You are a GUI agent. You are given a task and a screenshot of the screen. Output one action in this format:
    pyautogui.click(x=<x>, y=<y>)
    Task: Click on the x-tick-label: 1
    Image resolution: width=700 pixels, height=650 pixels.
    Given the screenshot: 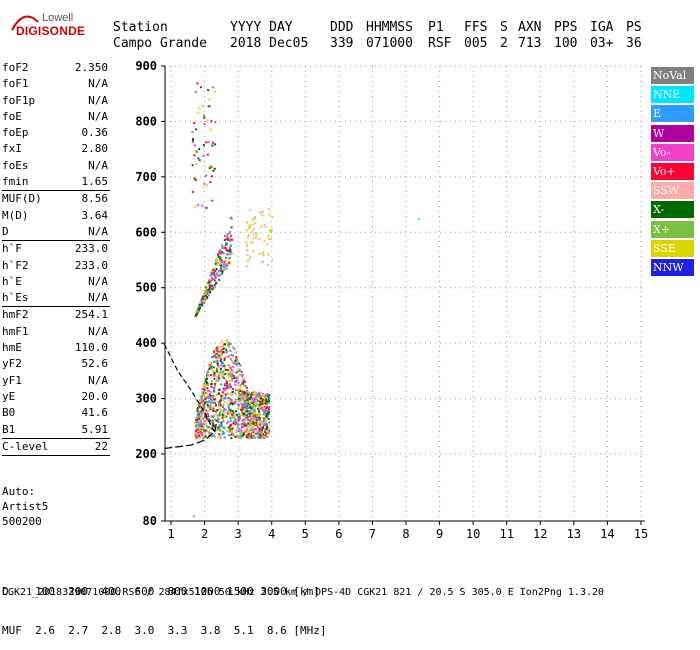 What is the action you would take?
    pyautogui.click(x=170, y=534)
    